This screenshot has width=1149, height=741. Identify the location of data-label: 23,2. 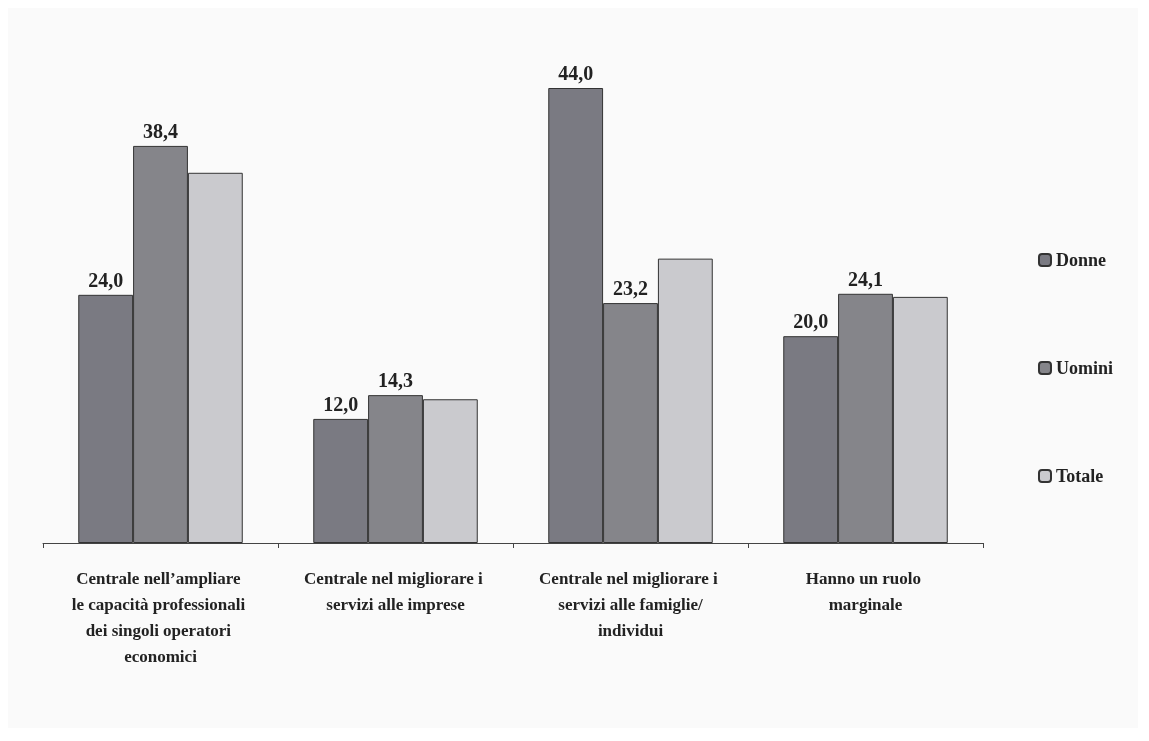
(630, 288).